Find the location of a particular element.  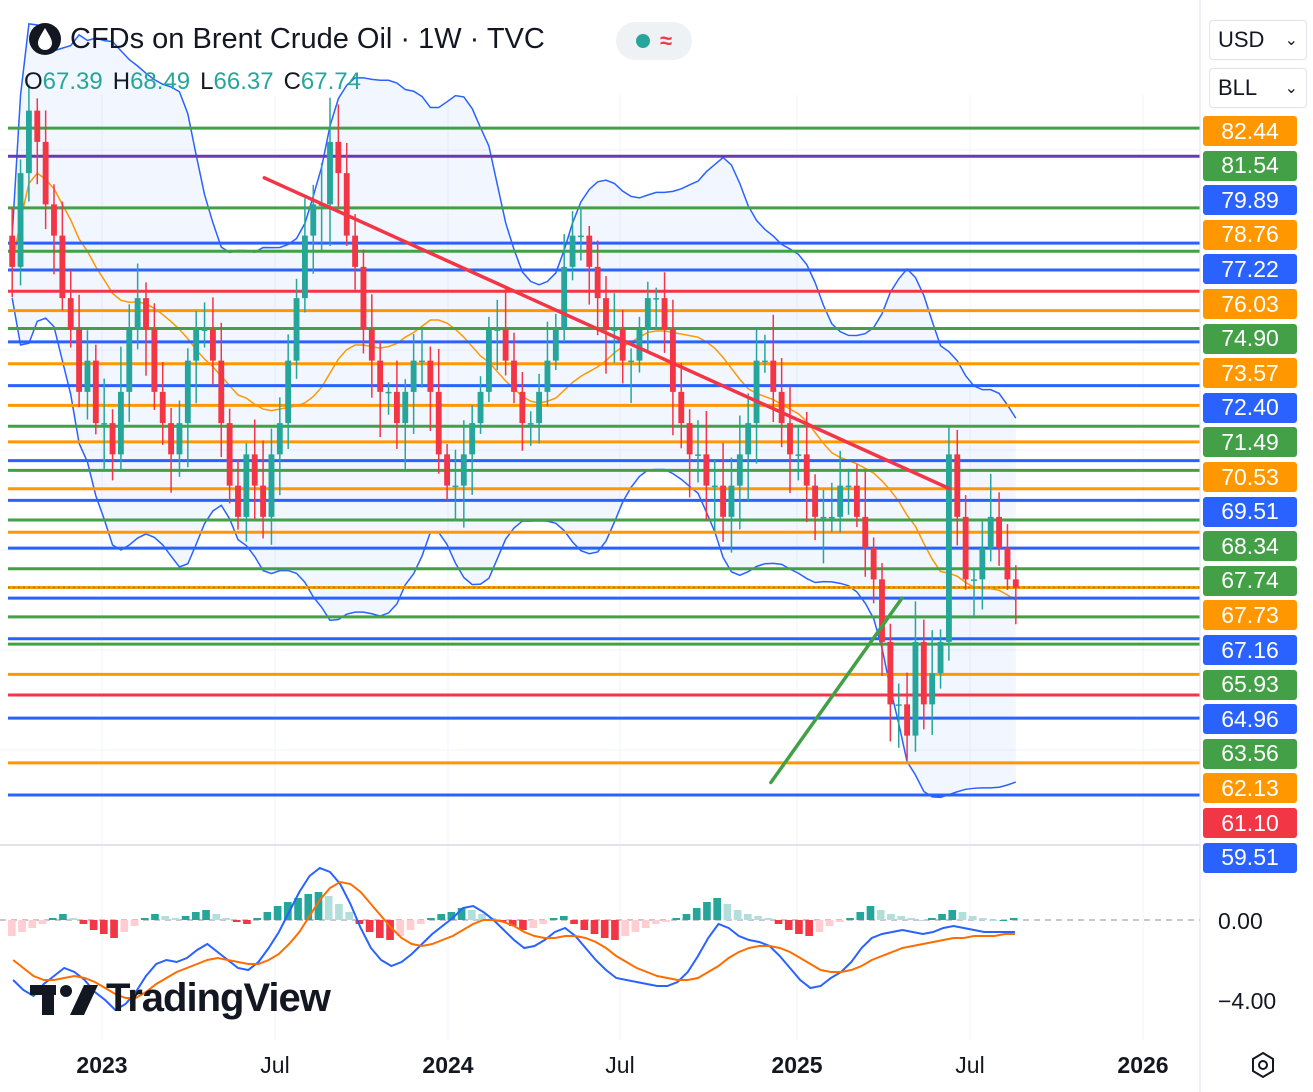

symbol-title: CFDs on Brent Crude Oil · 1W · TVC is located at coordinates (307, 38).